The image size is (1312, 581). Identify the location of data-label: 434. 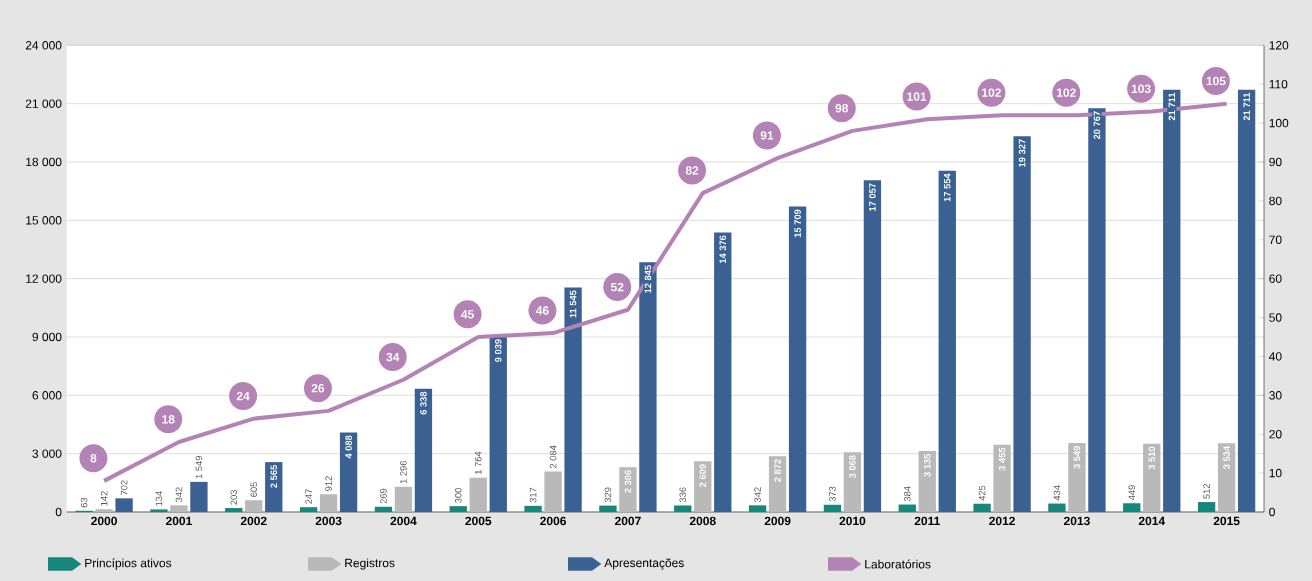
(1057, 493).